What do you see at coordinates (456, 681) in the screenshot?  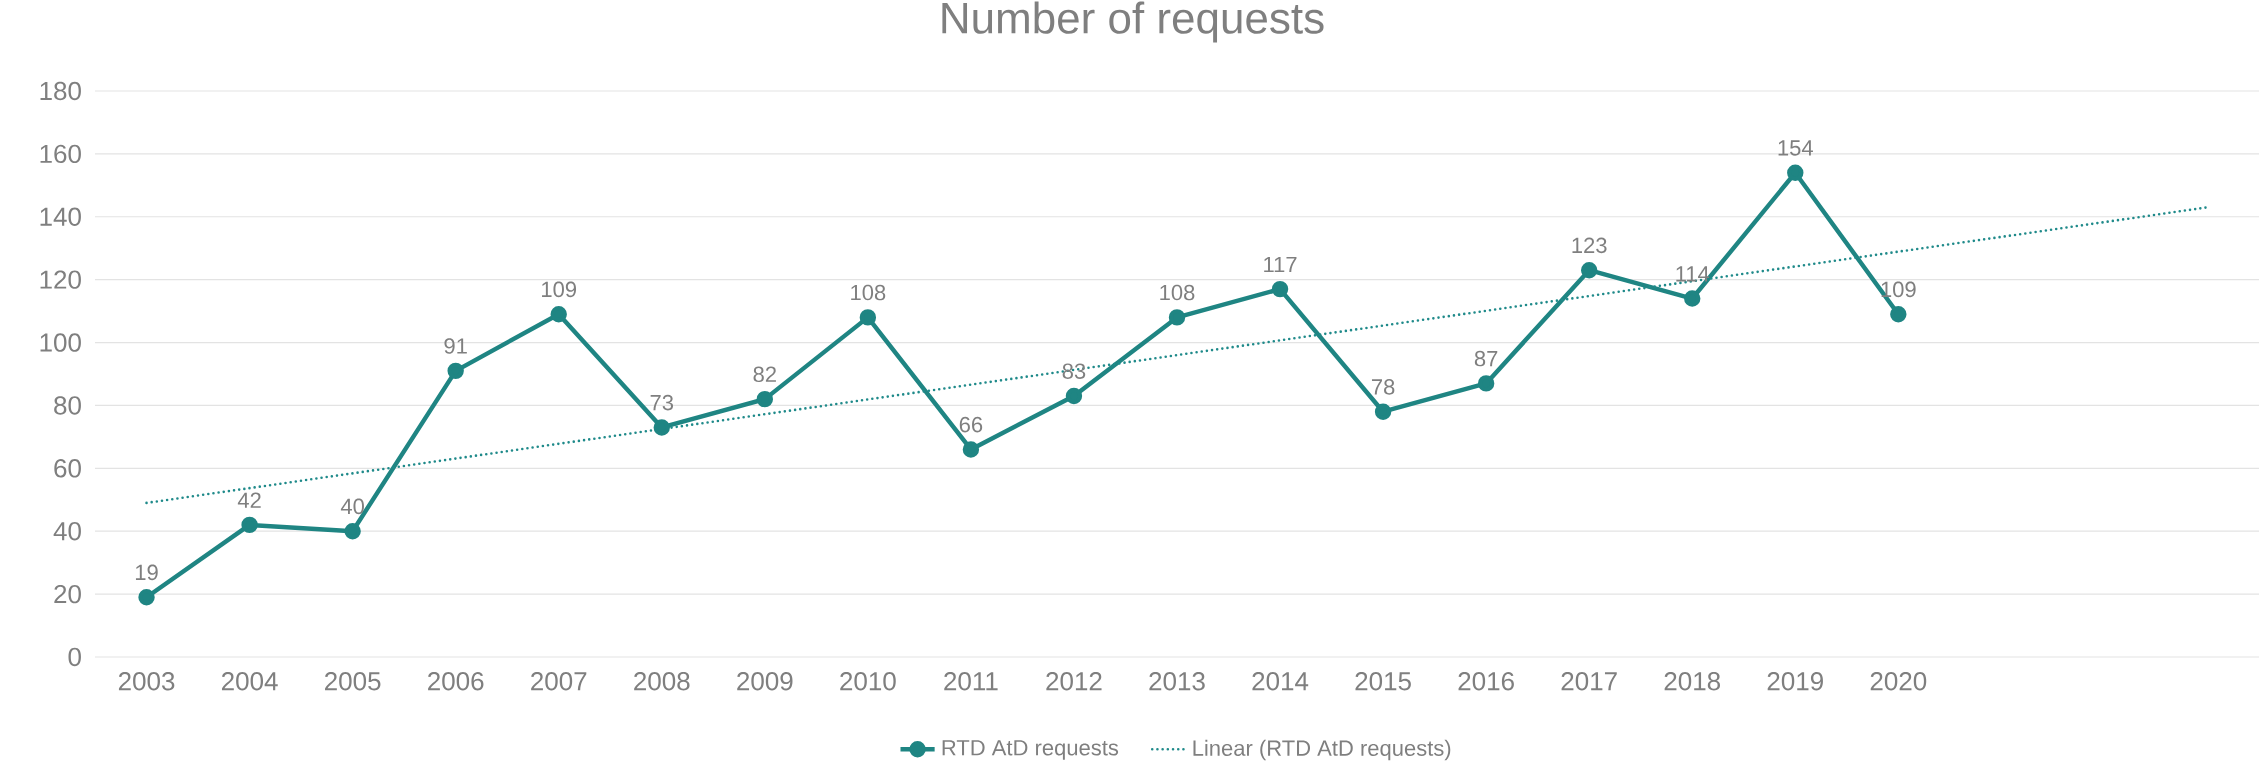 I see `x-tick-label: 2006` at bounding box center [456, 681].